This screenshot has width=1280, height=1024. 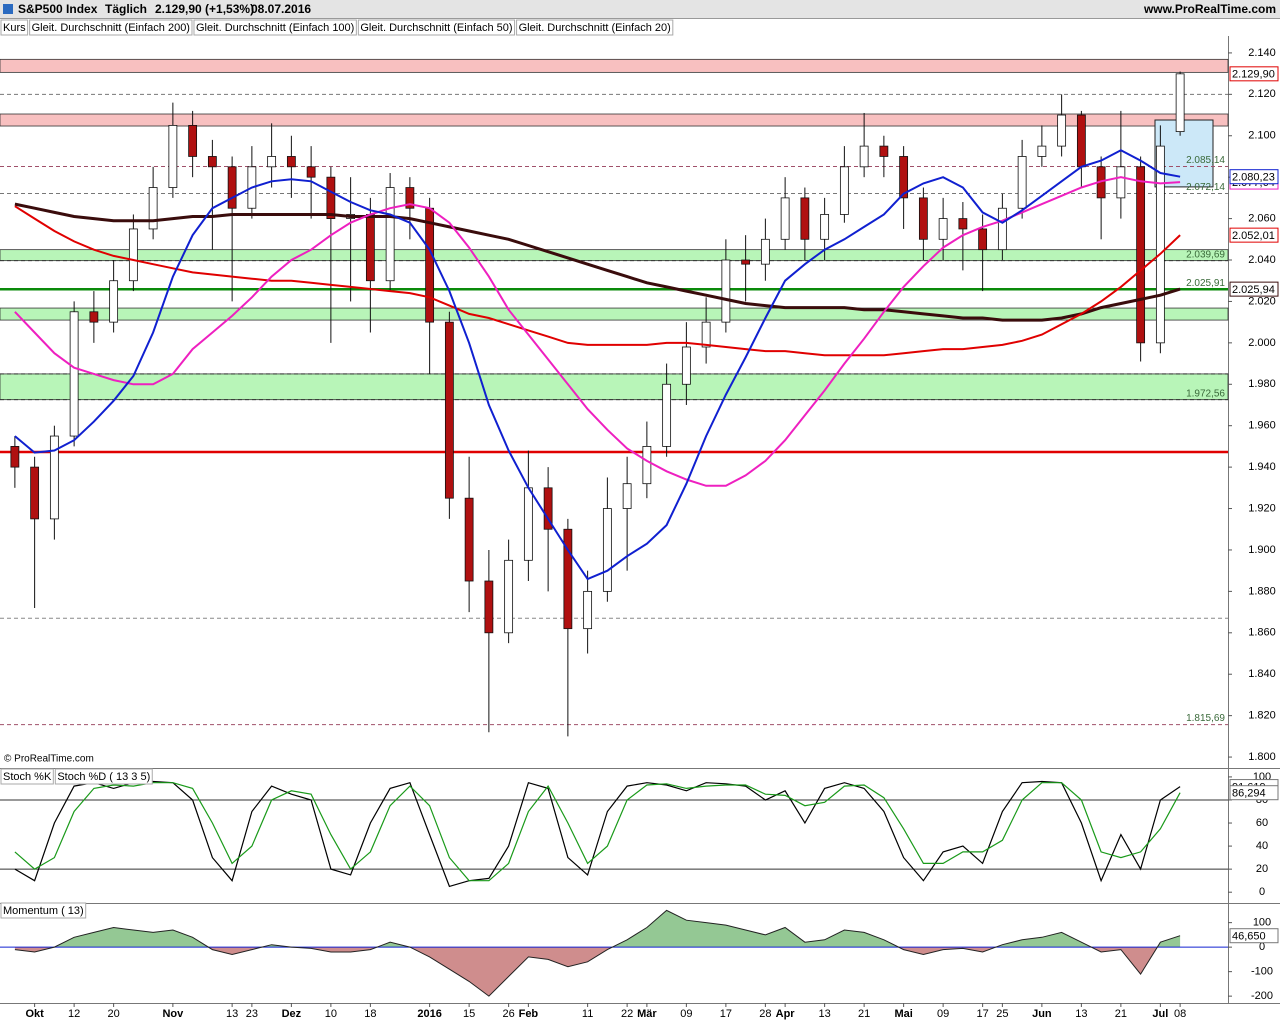 I want to click on x-tick-label: 09, so click(x=686, y=1014).